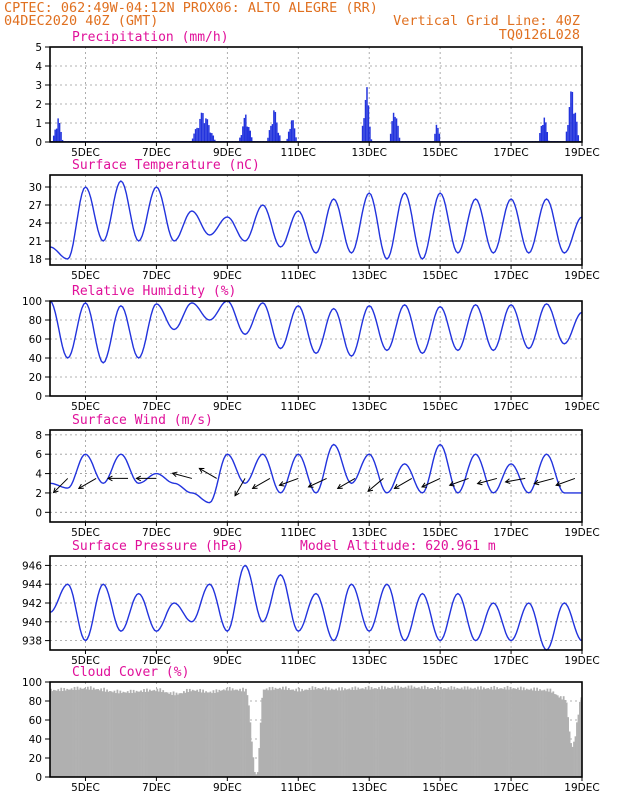 The width and height of the screenshot is (618, 800). I want to click on panel-title: Cloud Cover (%), so click(130, 672).